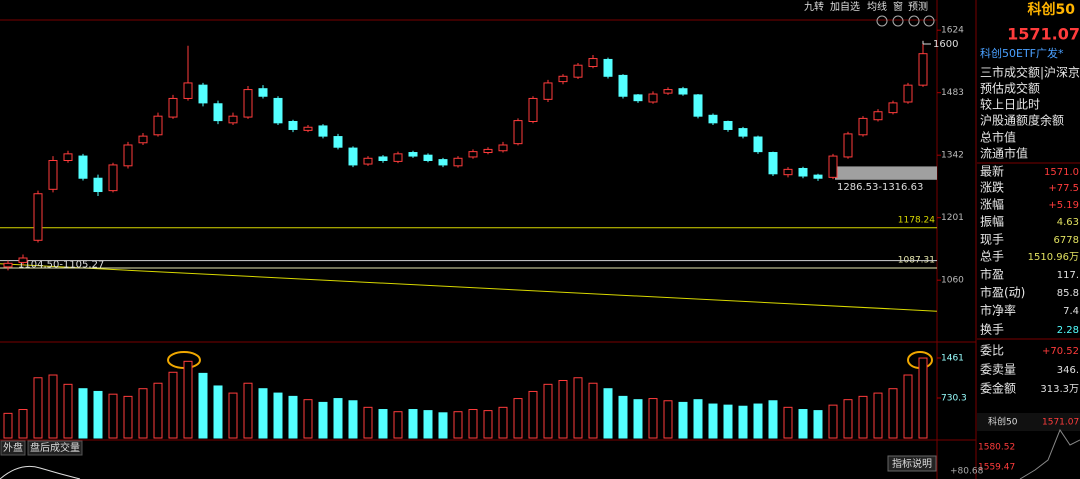 Image resolution: width=1080 pixels, height=479 pixels. Describe the element at coordinates (992, 204) in the screenshot. I see `info-label: 涨幅` at that location.